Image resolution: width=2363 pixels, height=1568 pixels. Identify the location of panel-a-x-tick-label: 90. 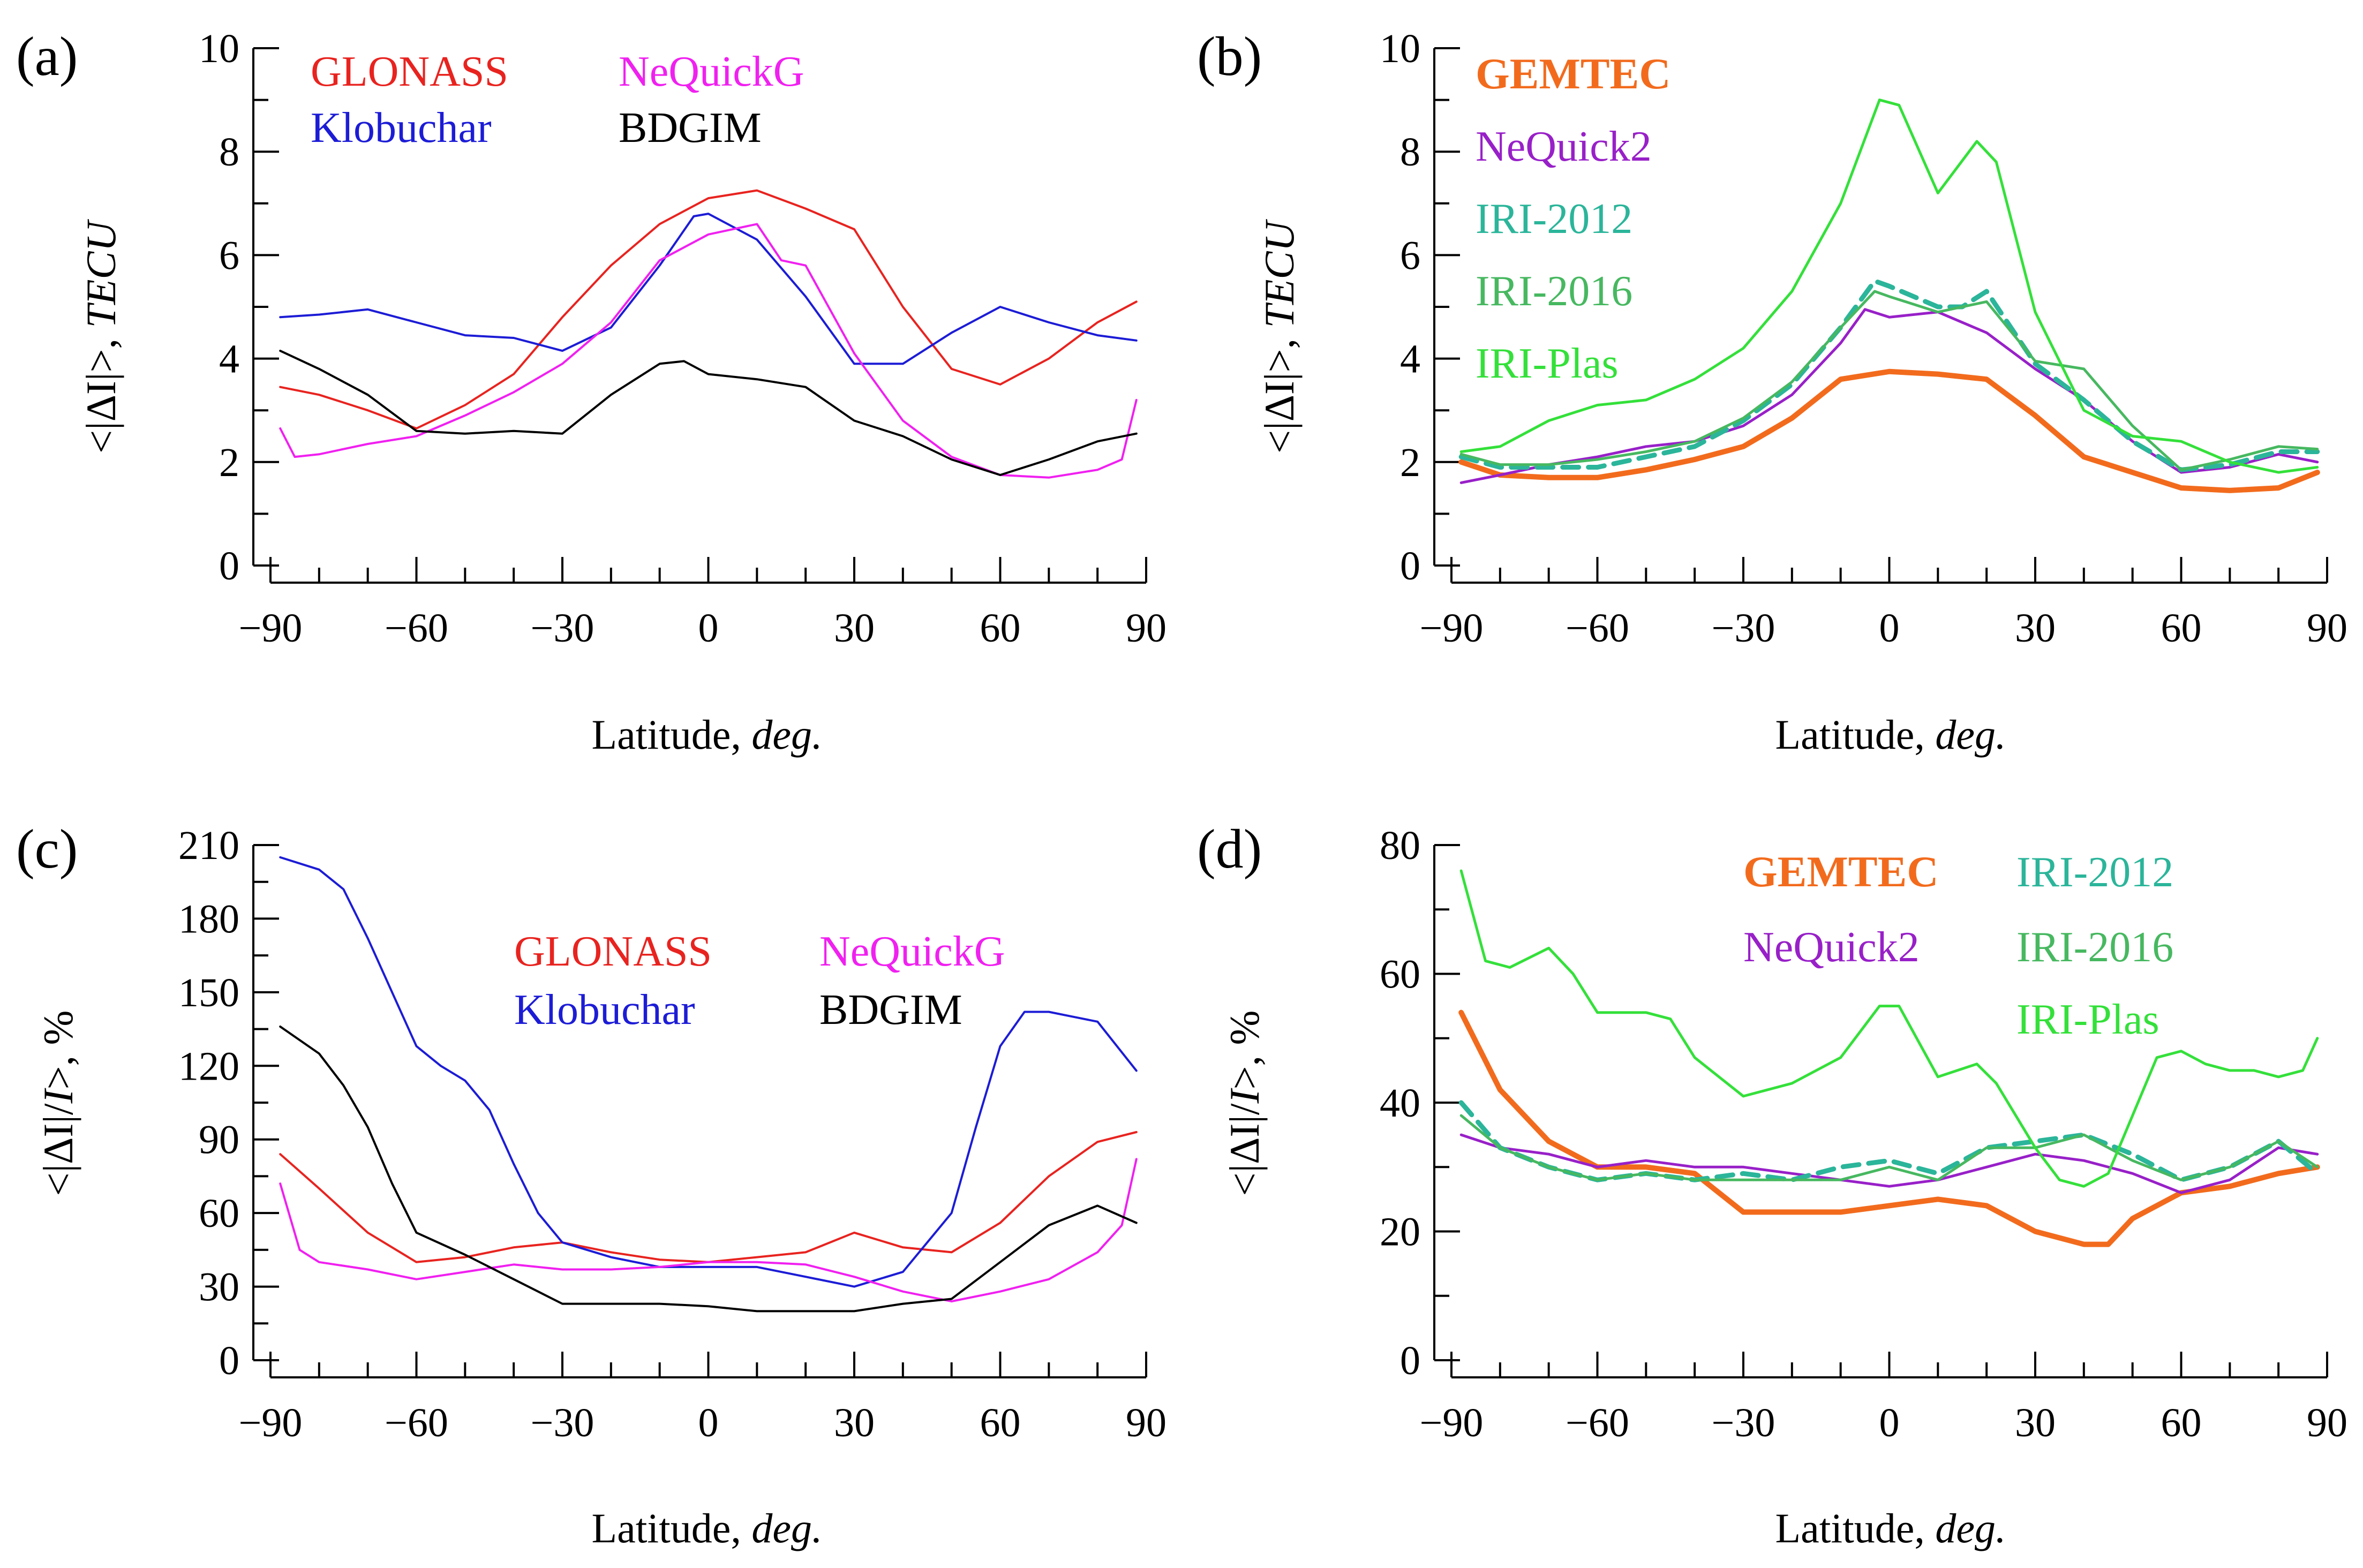
(1146, 629).